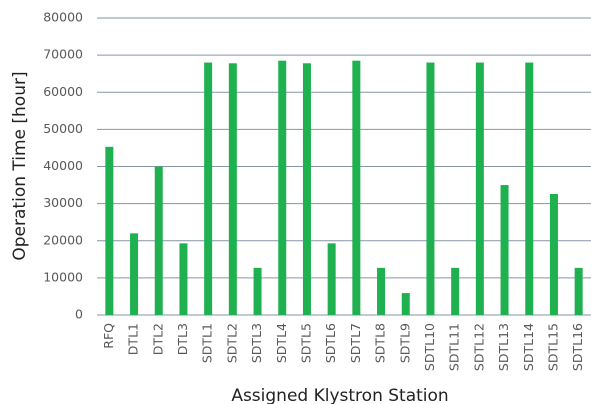 This screenshot has width=591, height=404. I want to click on x-tick-label: SDTL14, so click(528, 347).